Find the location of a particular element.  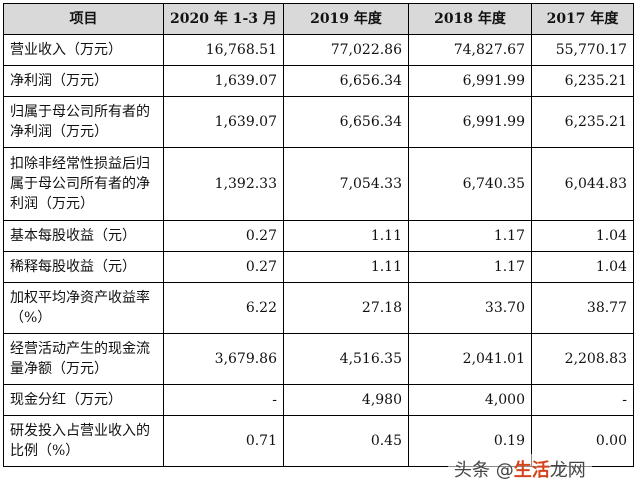

header-2017: 2017 年度 is located at coordinates (582, 19).